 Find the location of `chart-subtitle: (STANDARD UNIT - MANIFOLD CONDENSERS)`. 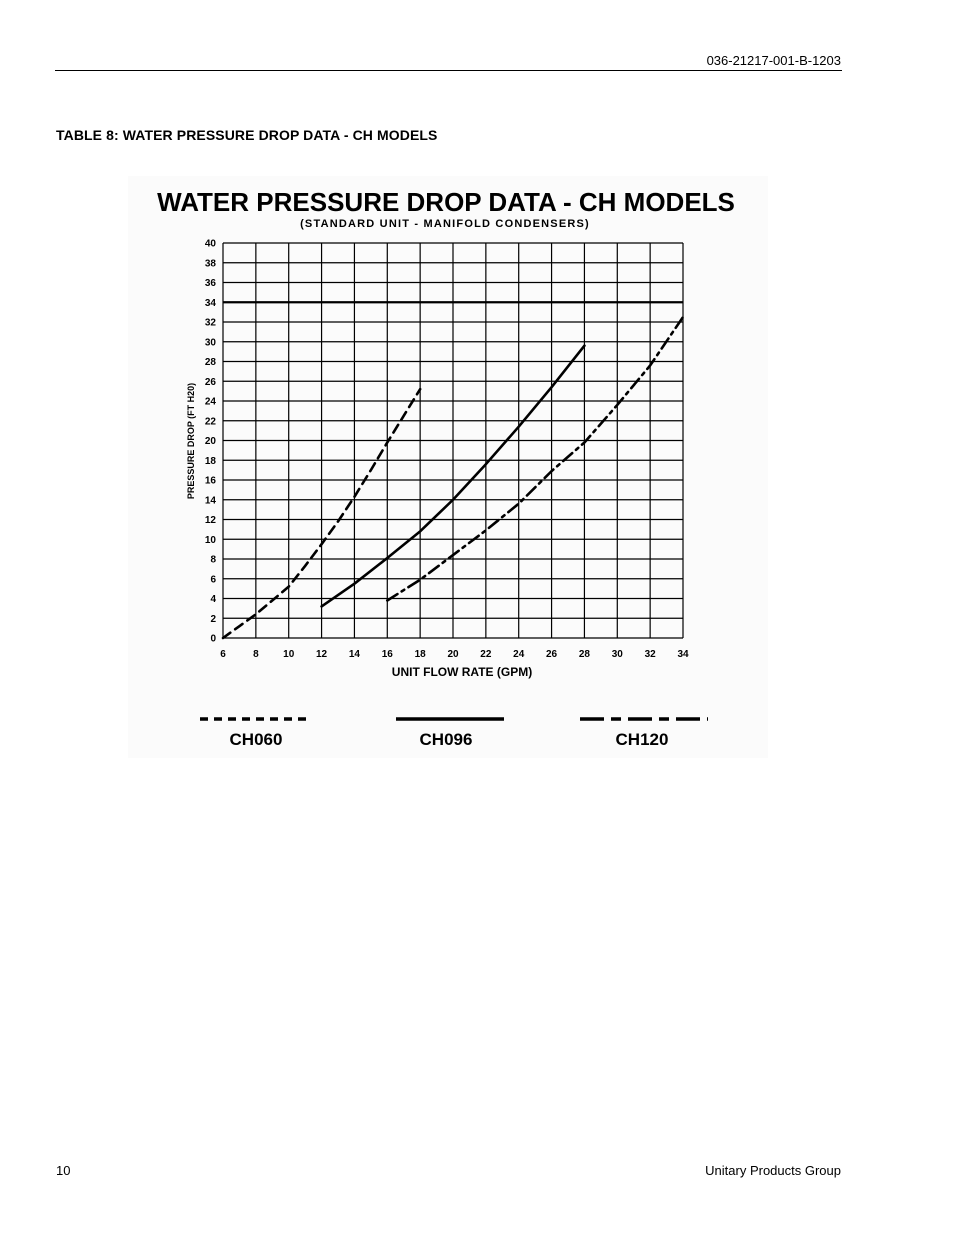

chart-subtitle: (STANDARD UNIT - MANIFOLD CONDENSERS) is located at coordinates (445, 224).